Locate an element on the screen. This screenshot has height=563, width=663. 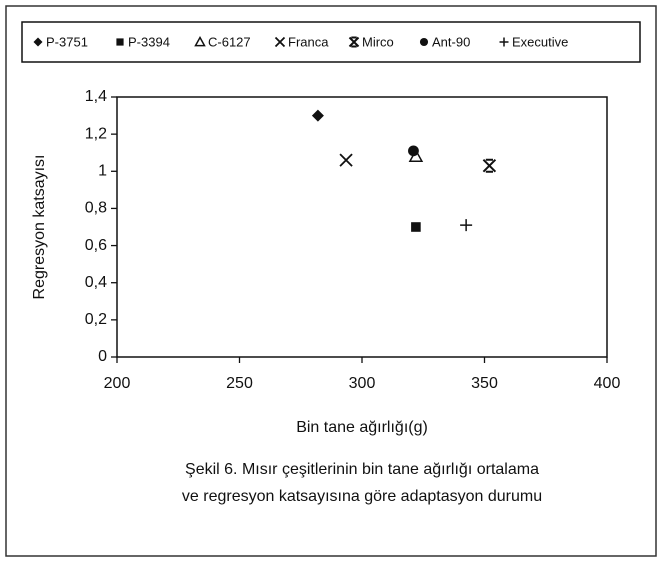
legend-label: Franca is located at coordinates (308, 41).